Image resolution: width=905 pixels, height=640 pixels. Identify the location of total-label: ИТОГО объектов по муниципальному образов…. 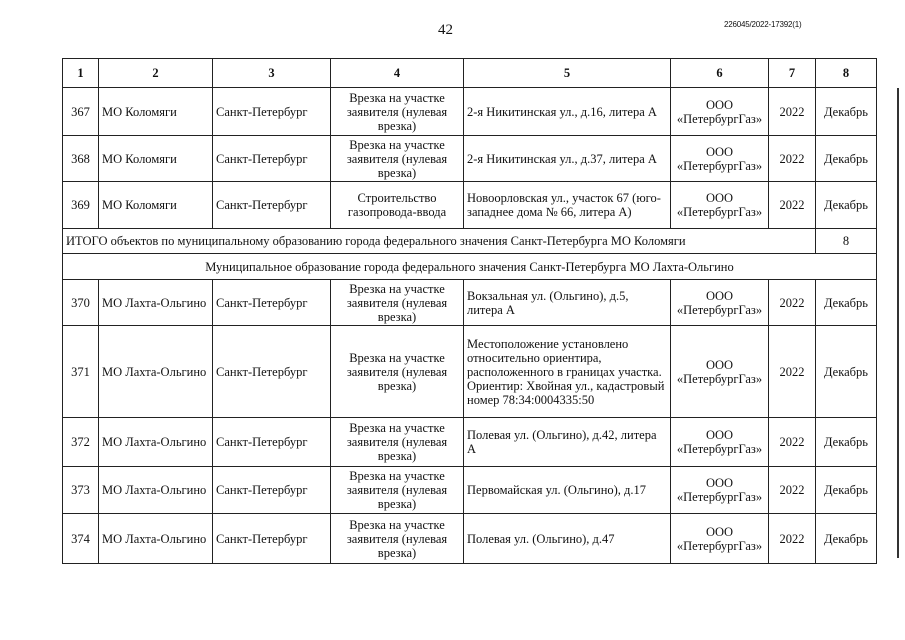
(439, 241).